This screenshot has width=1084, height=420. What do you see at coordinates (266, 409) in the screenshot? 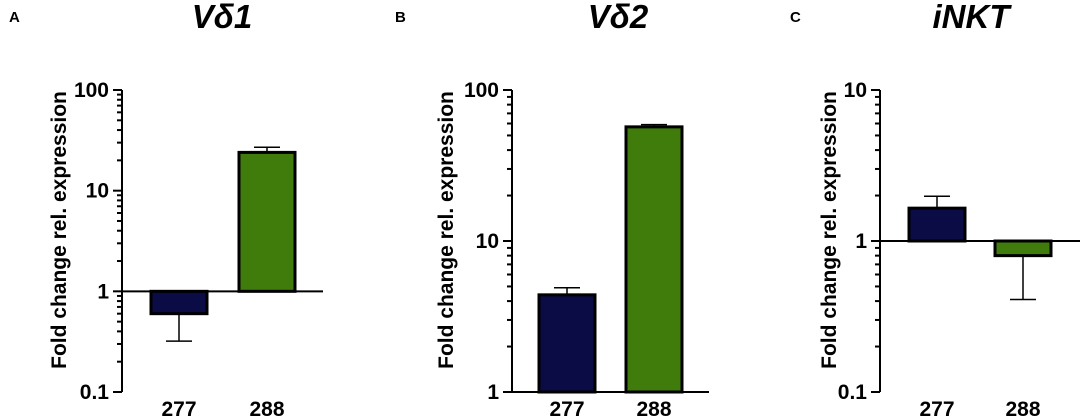
I see `x-tick-label-a-288: 288` at bounding box center [266, 409].